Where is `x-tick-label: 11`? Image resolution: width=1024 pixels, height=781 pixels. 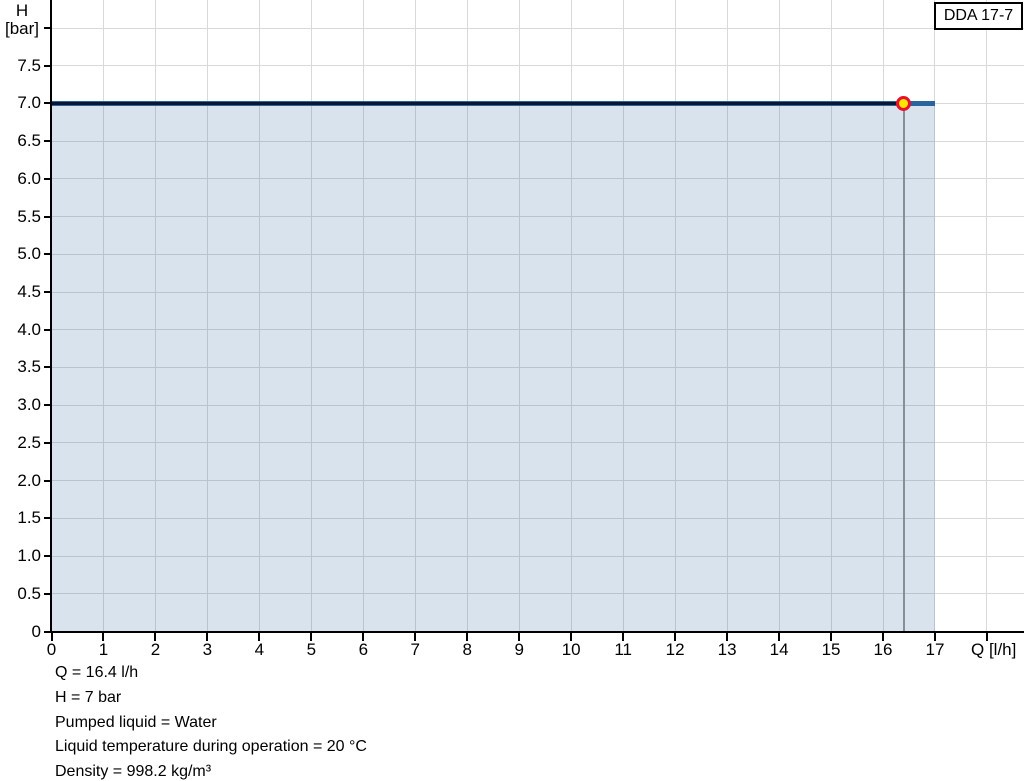
x-tick-label: 11 is located at coordinates (623, 649).